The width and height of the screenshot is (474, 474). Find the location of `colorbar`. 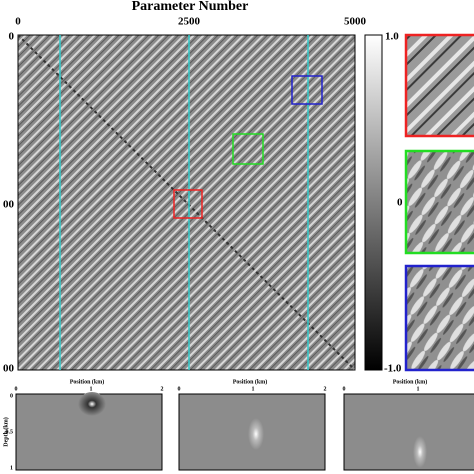

colorbar is located at coordinates (373, 202).